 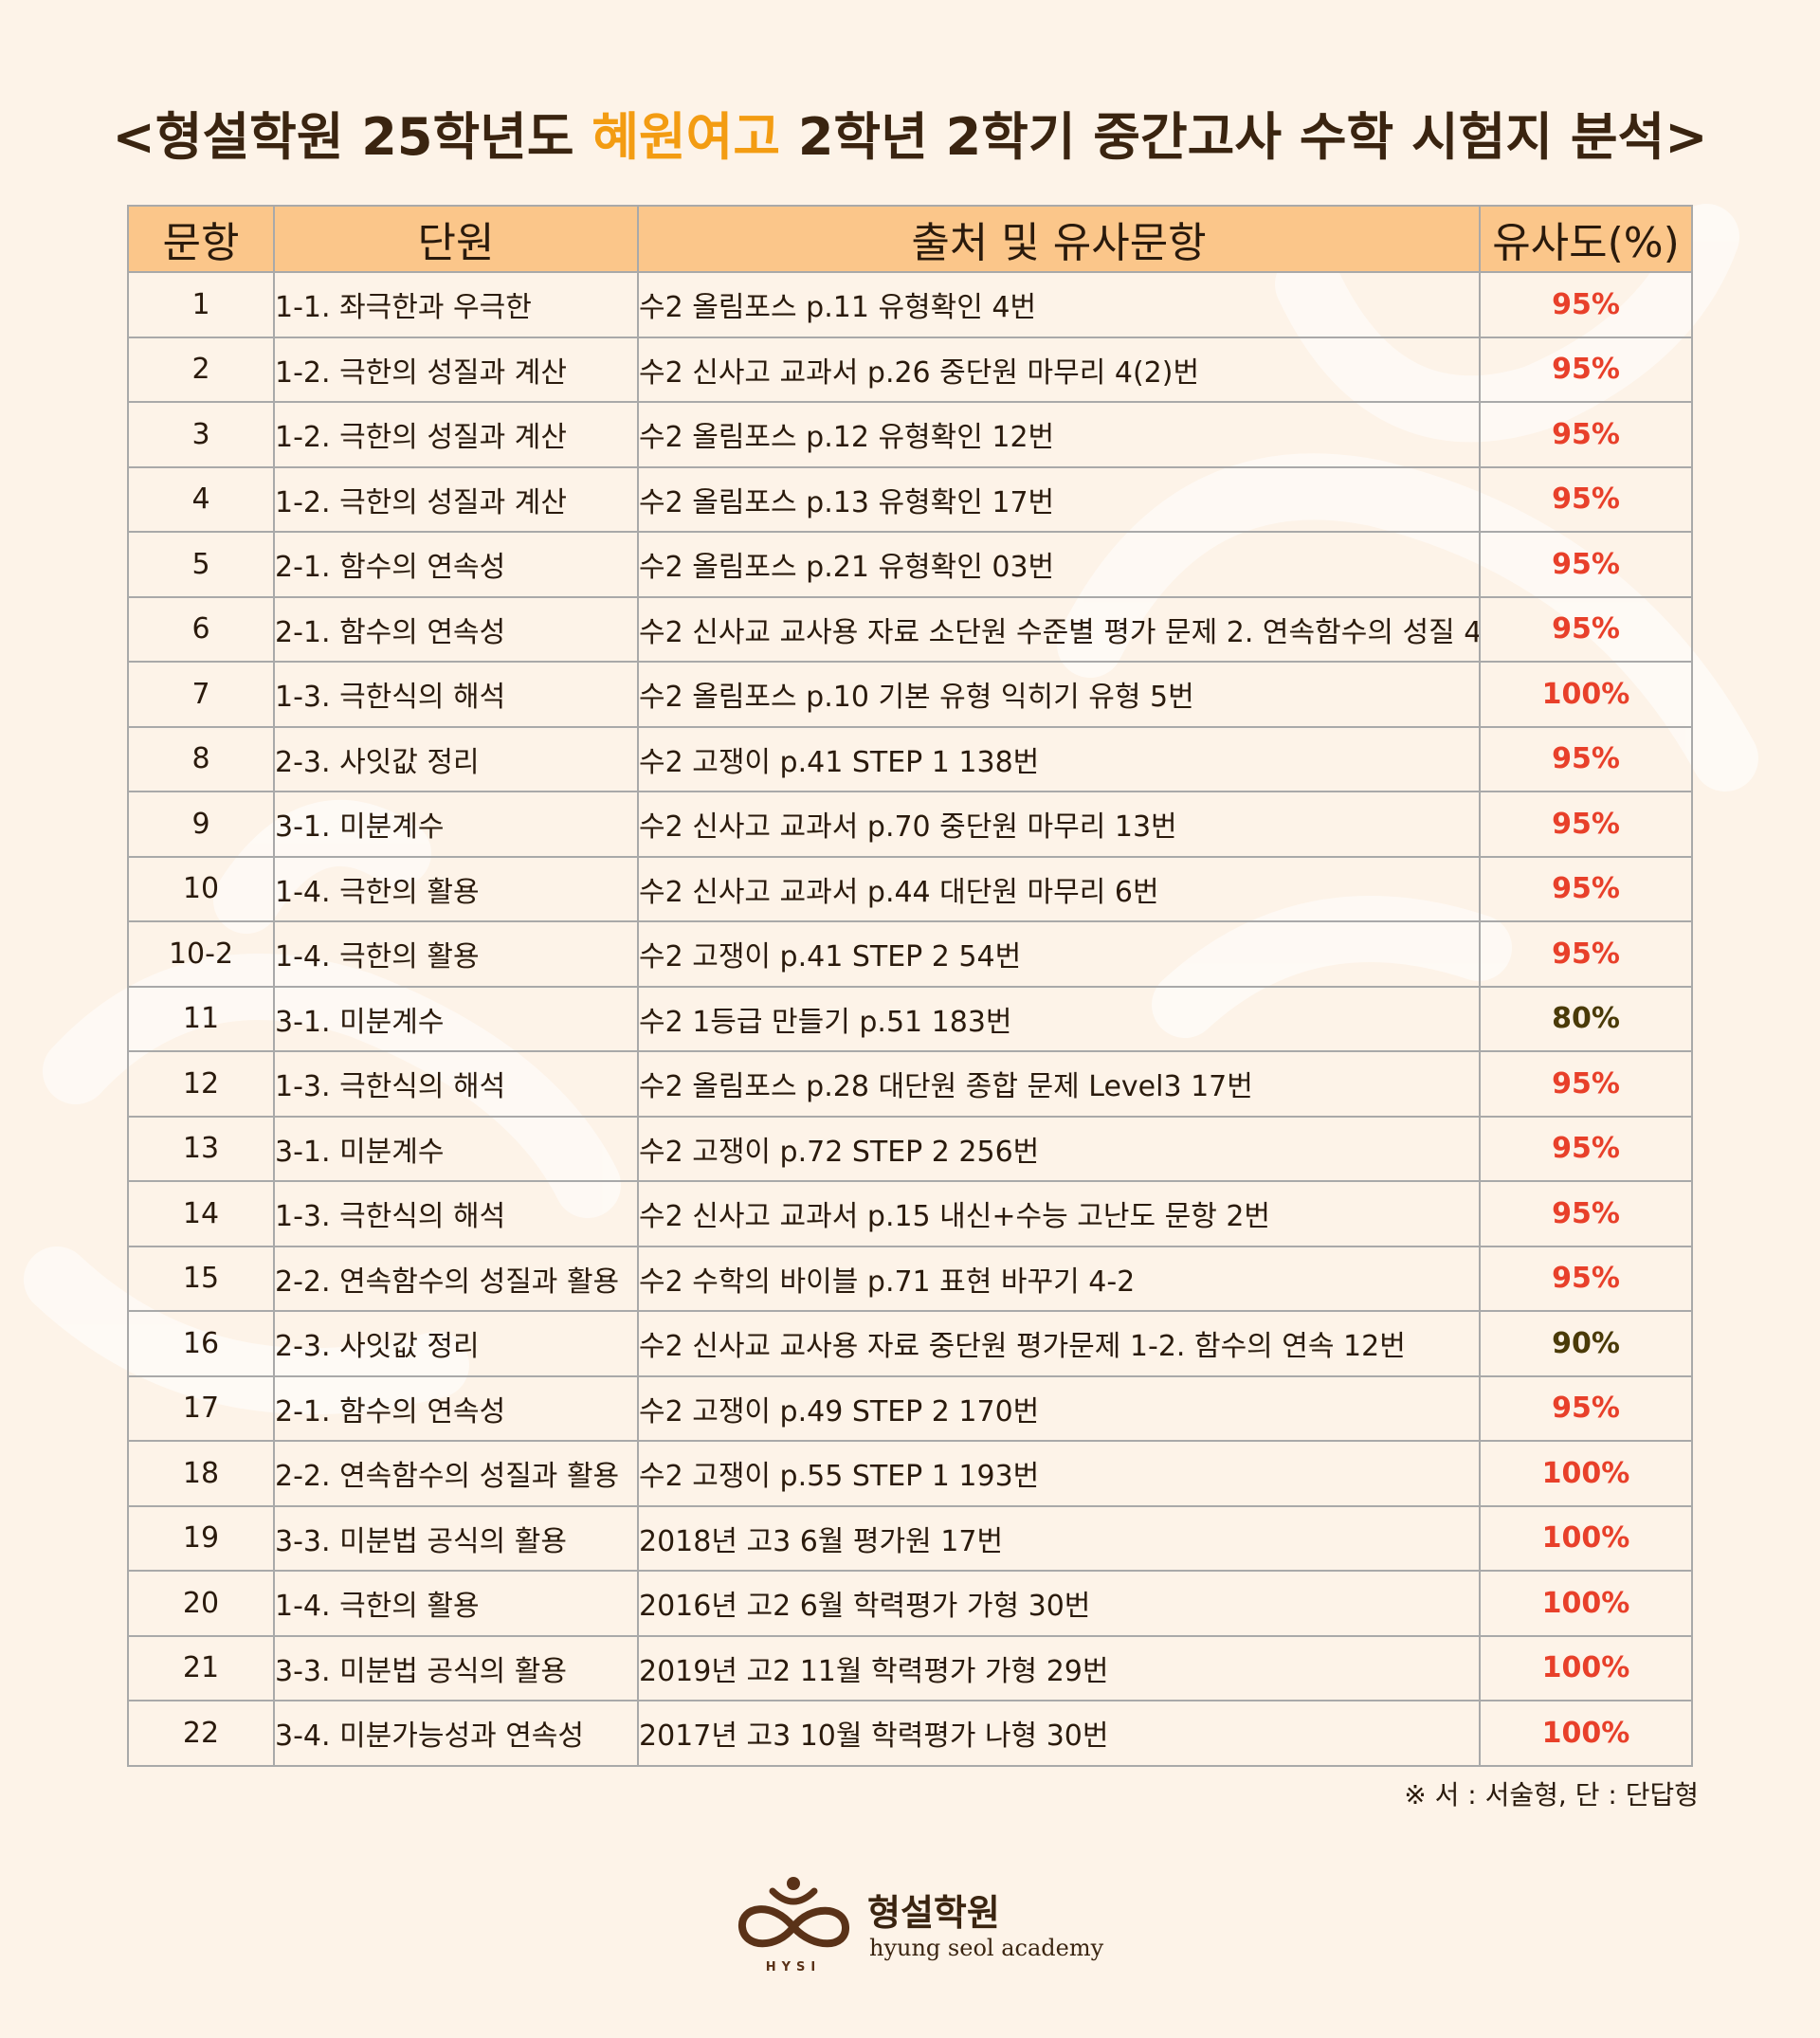 I want to click on cell-similarity: 80%, so click(x=1586, y=1018).